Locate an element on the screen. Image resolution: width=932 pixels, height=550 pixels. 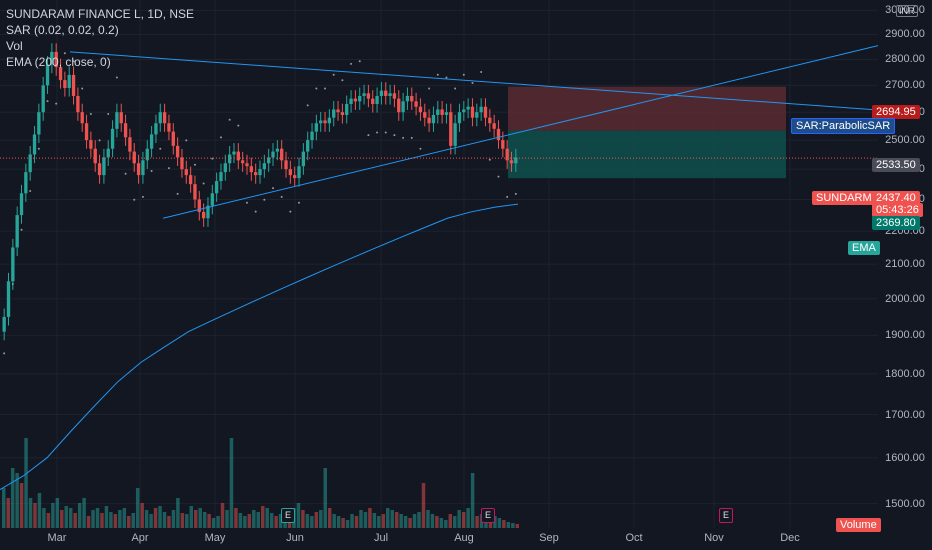
legend-symbol: SUNDARAM FINANCE L, 1D, NSE is located at coordinates (100, 14).